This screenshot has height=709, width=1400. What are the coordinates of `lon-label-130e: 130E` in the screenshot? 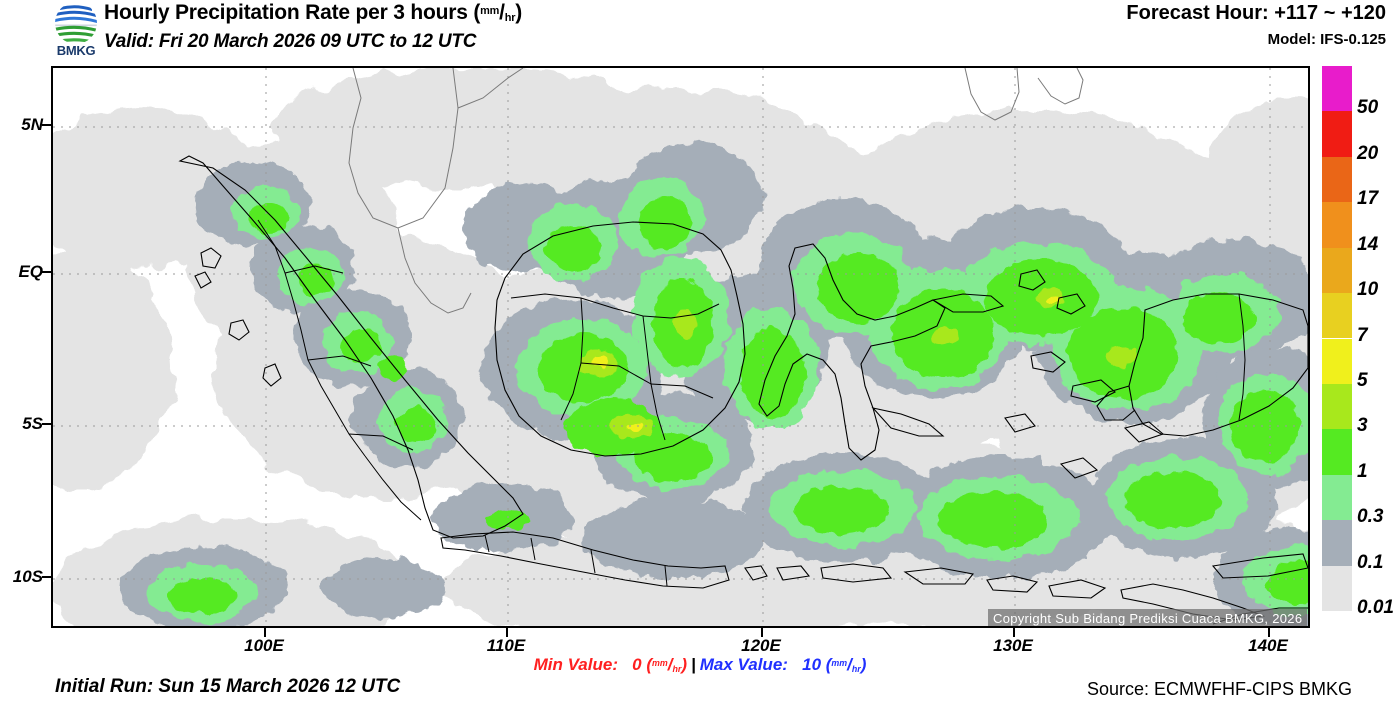 It's located at (1013, 645).